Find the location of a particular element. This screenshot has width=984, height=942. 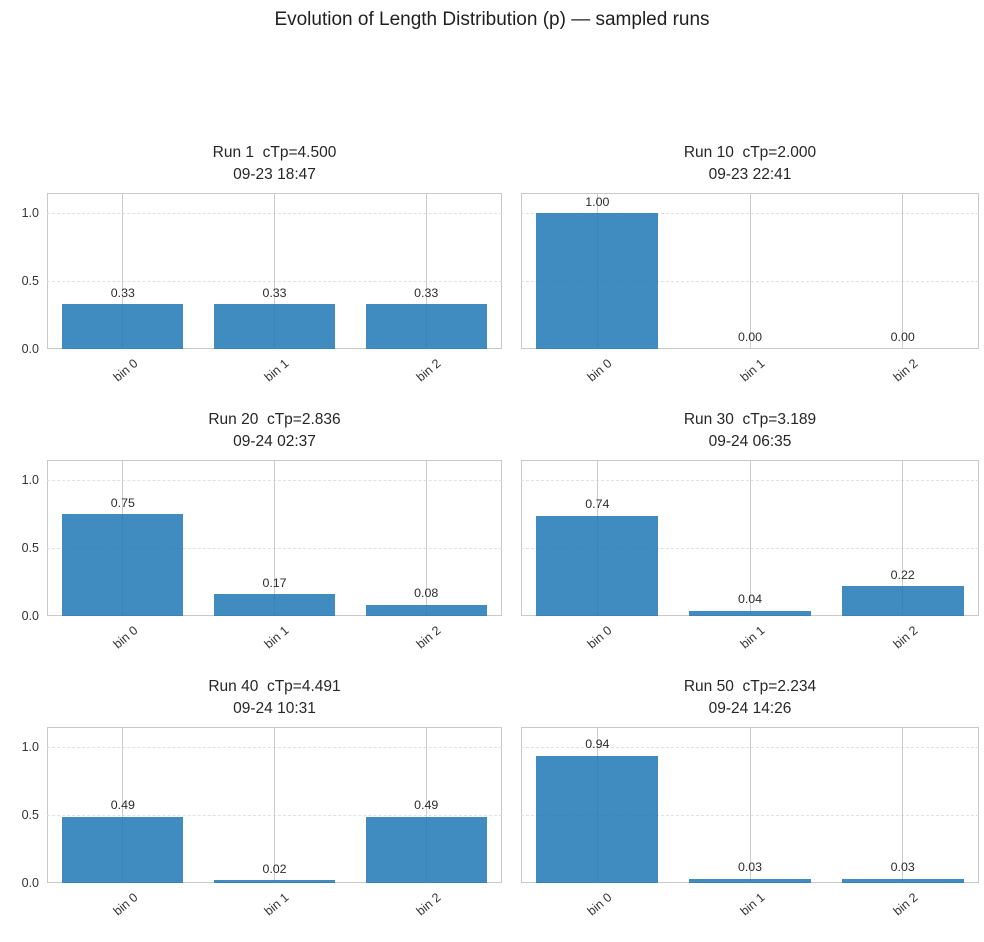

subplot-title-line2: 09-23 18:47 is located at coordinates (274, 174).